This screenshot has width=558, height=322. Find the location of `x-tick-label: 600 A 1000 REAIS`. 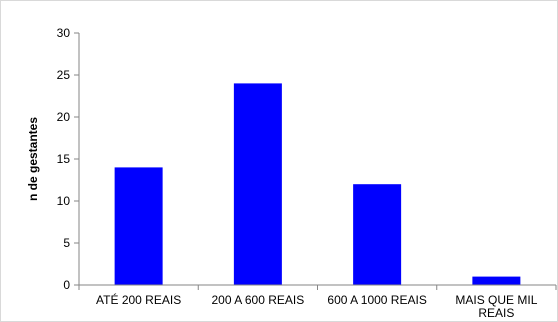

x-tick-label: 600 A 1000 REAIS is located at coordinates (376, 300).